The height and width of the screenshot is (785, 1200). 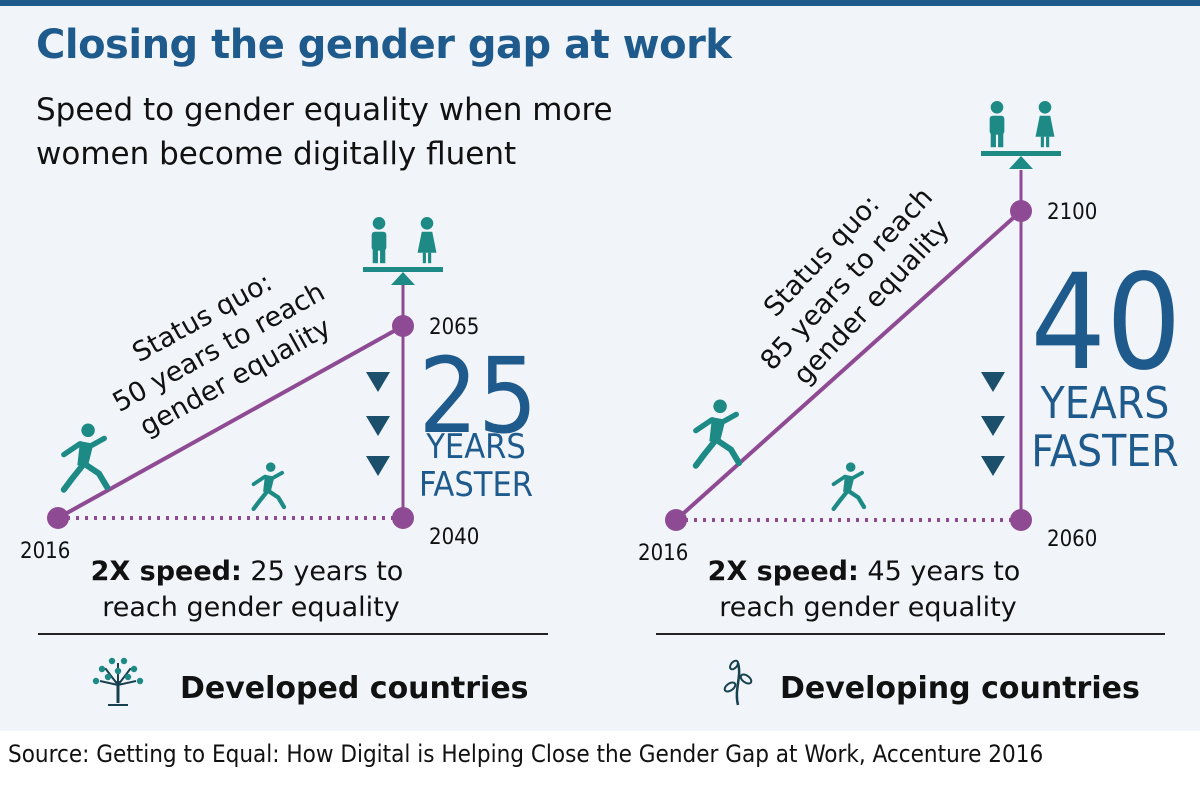 I want to click on developing-years-faster-label: YEARS, so click(x=1105, y=403).